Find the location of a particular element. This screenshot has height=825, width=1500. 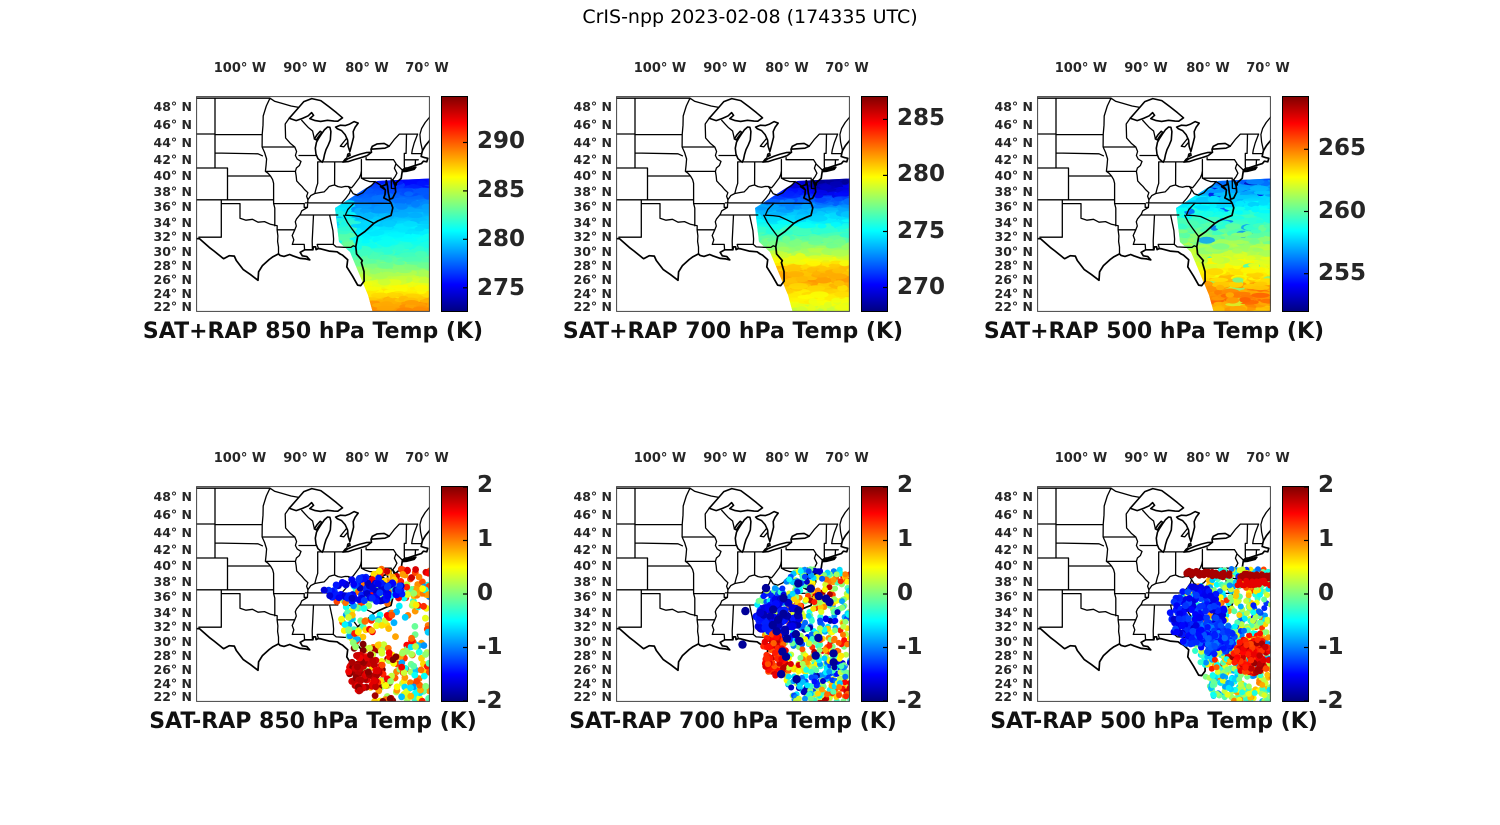

colorbar-tick-label: 285 is located at coordinates (921, 117).